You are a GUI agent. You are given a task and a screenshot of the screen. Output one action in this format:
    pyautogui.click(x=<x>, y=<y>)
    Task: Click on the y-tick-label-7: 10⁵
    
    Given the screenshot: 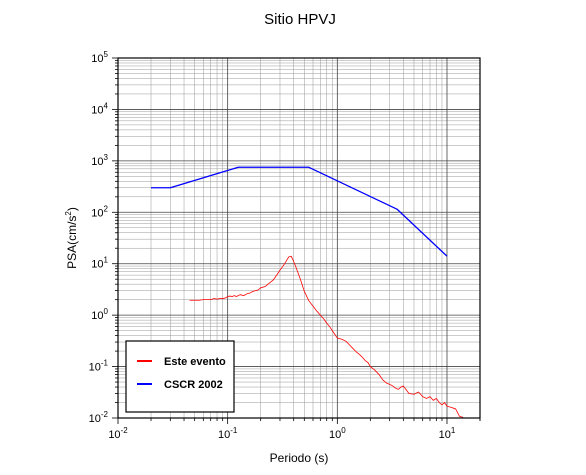 What is the action you would take?
    pyautogui.click(x=99, y=57)
    